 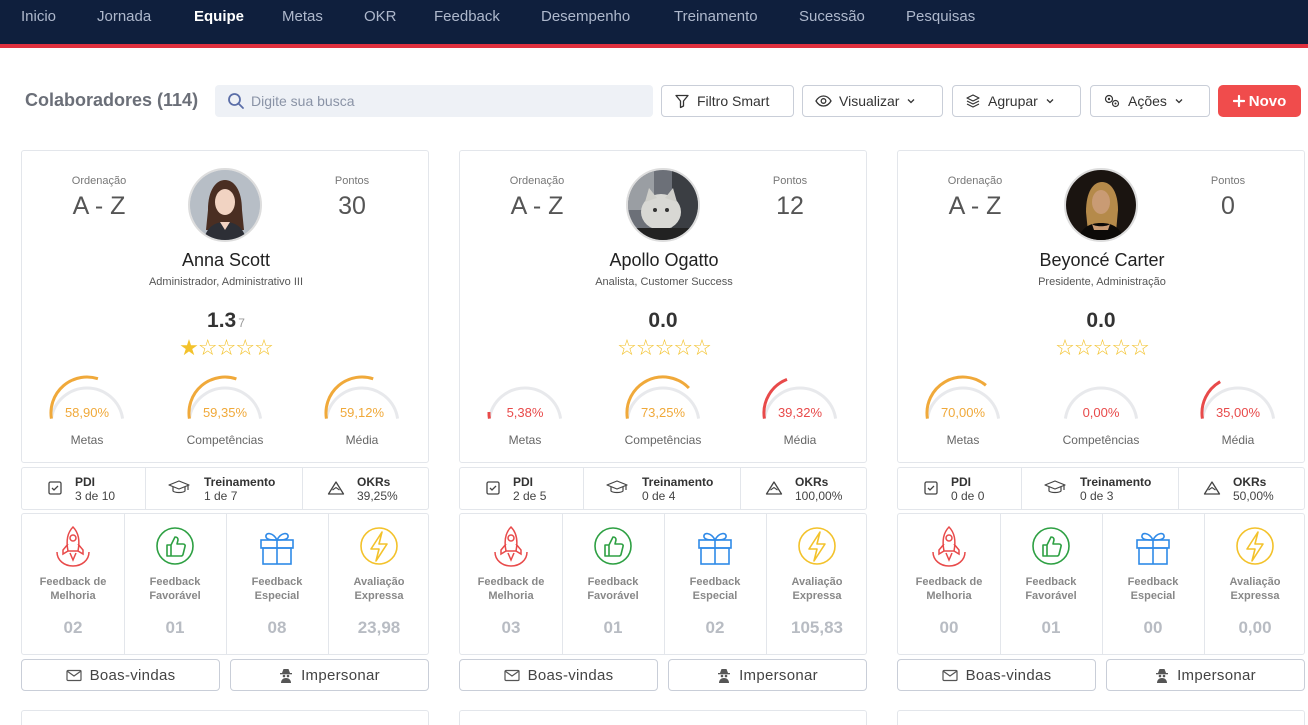 I want to click on feedback-melhoria-cell: Feedback de Melhoria 00, so click(x=949, y=584).